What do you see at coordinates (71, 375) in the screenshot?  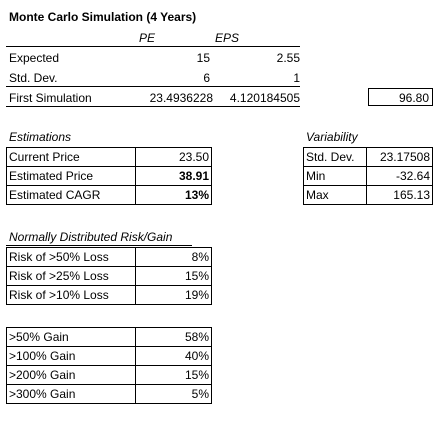 I see `gain-200-label: >200% Gain` at bounding box center [71, 375].